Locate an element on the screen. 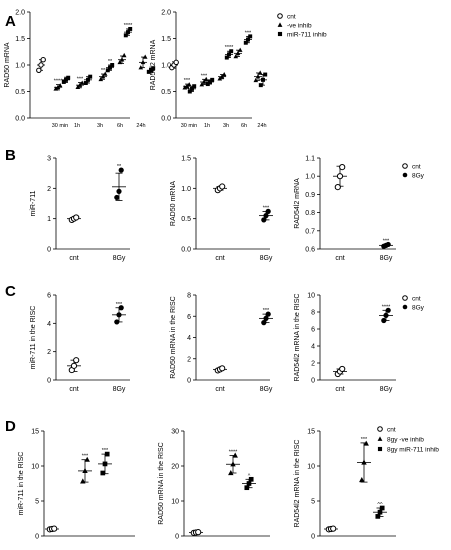  y-tick-label: 15 is located at coordinates (35, 432).